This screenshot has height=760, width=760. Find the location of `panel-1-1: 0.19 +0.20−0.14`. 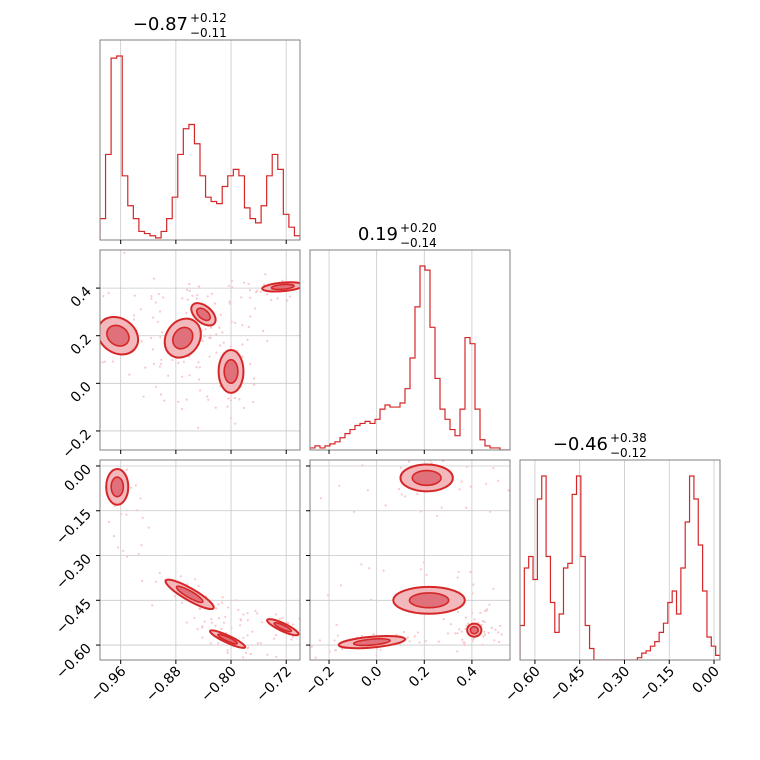

panel-1-1: 0.19 +0.20−0.14 is located at coordinates (410, 337).